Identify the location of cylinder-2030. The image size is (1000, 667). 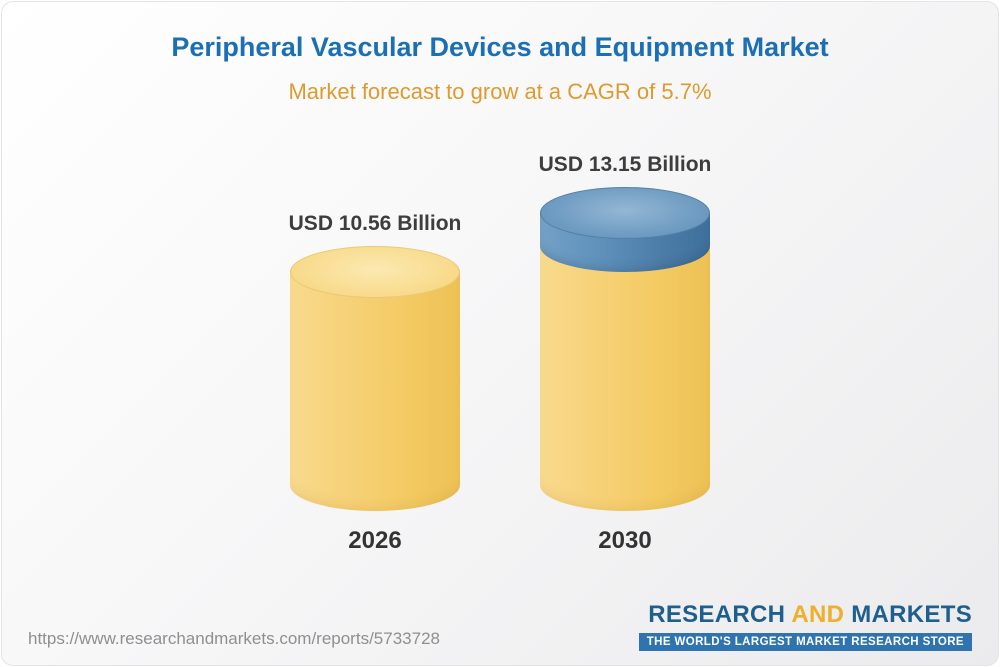
(625, 349).